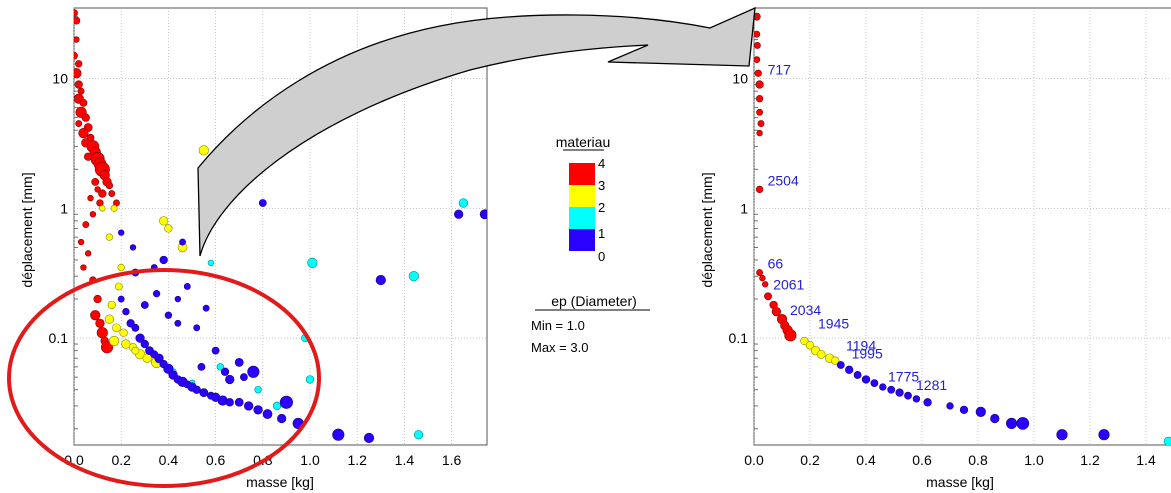 Image resolution: width=1171 pixels, height=493 pixels. Describe the element at coordinates (743, 223) in the screenshot. I see `y-ticks-right: 0.1 1 10` at that location.